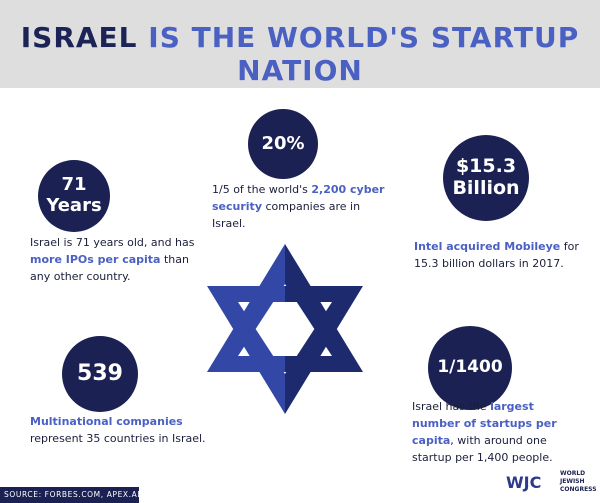 The height and width of the screenshot is (503, 600). I want to click on stat-multinational-value: 539, so click(100, 374).